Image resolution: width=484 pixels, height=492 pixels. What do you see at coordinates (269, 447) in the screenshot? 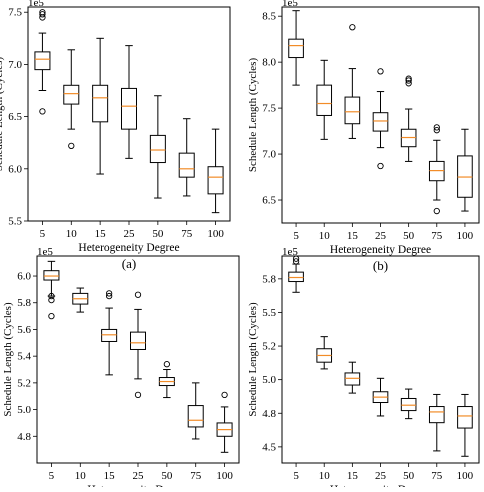
I see `y-tick-label: 4.5` at bounding box center [269, 447].